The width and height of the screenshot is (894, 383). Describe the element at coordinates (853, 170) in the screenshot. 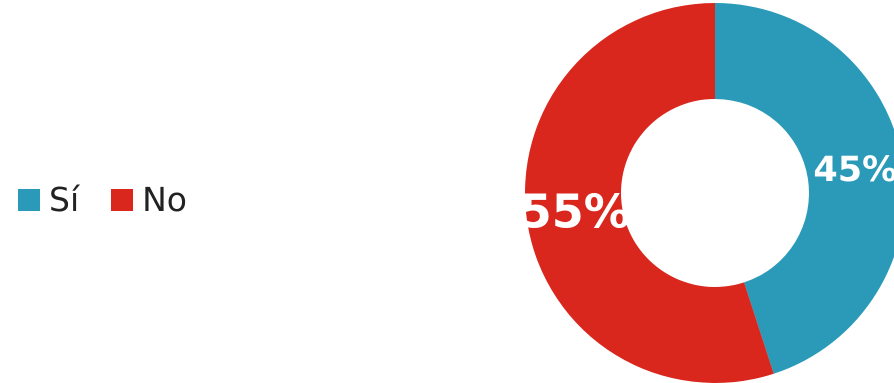

I see `slice-label-si: 45%` at that location.